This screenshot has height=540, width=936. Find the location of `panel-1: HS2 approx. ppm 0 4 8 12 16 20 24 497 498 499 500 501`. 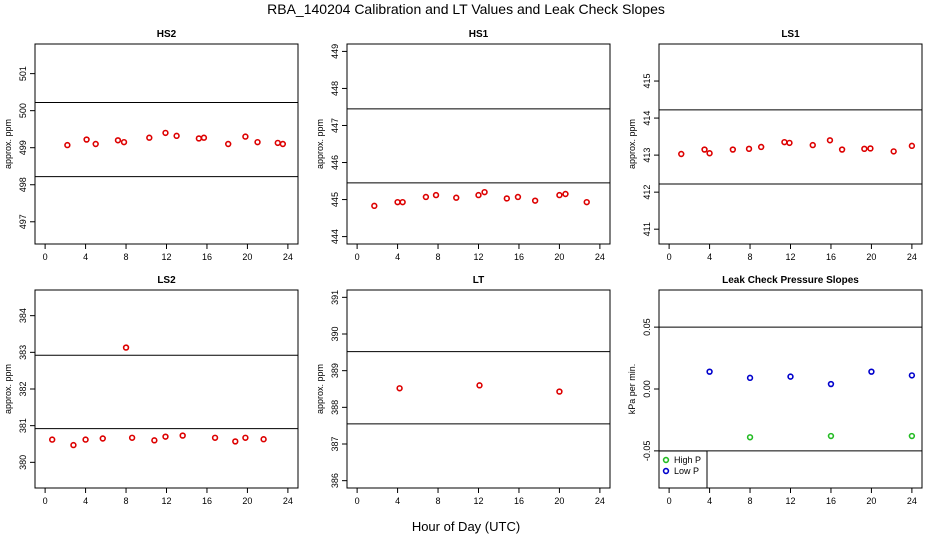

panel-1: HS2 approx. ppm 0 4 8 12 16 20 24 497 498 499 500 501 is located at coordinates (151, 145).